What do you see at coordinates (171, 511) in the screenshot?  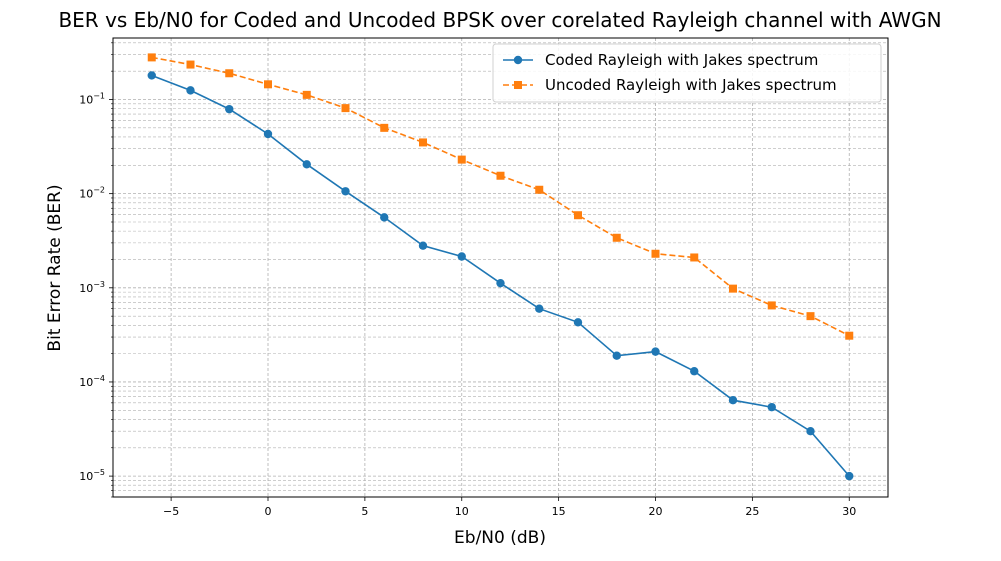 I see `x-tick-label: −5` at bounding box center [171, 511].